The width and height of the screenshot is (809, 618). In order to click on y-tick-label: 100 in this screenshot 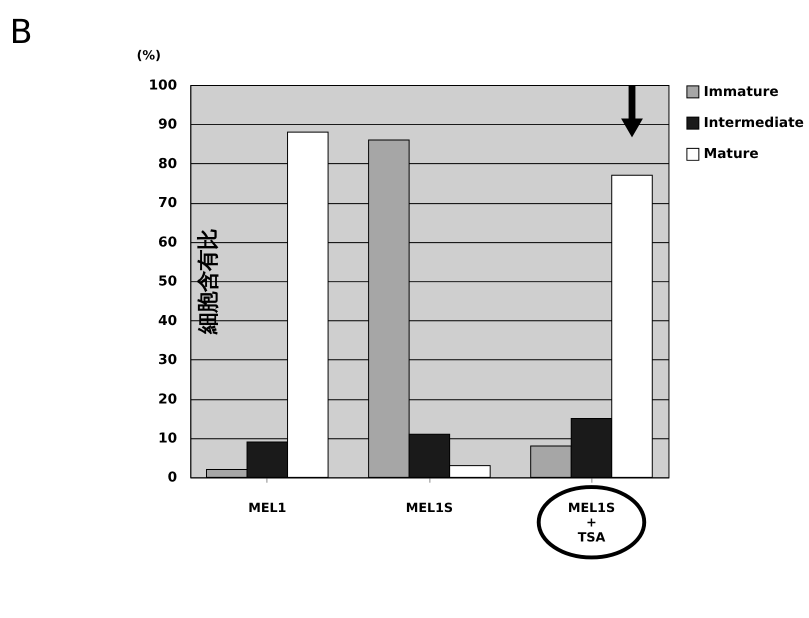, I will do `click(163, 85)`.